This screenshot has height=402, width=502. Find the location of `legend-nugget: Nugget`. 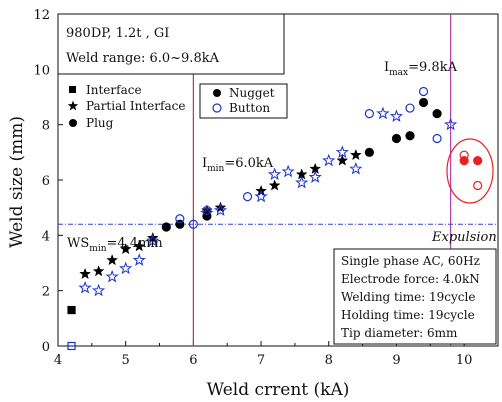

legend-nugget: Nugget is located at coordinates (252, 93).